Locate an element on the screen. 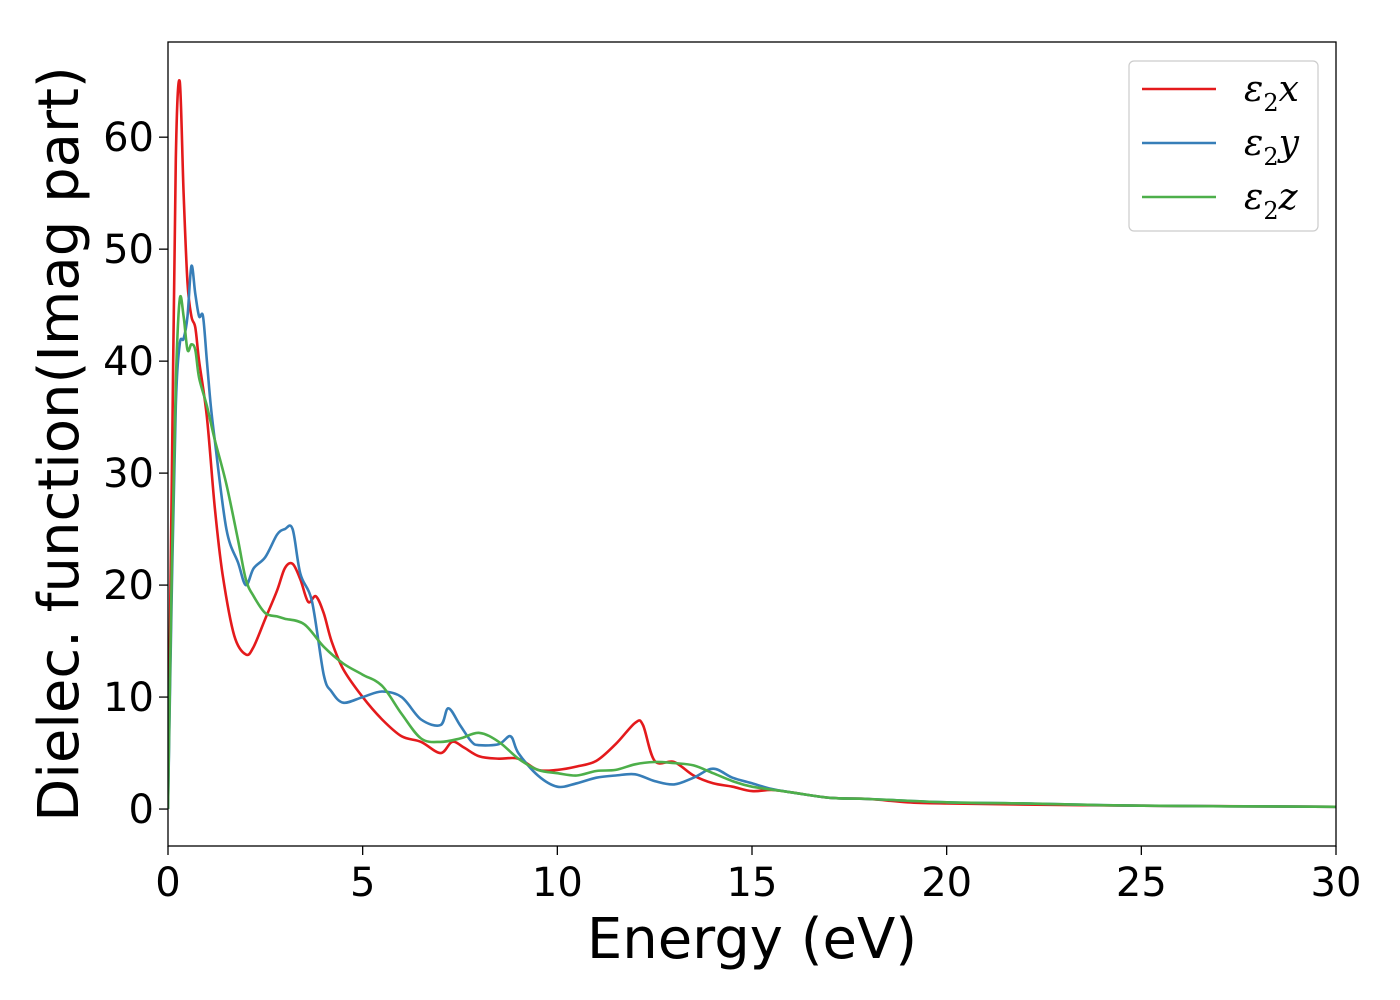 This screenshot has height=1000, width=1400. legend-box is located at coordinates (1223, 146).